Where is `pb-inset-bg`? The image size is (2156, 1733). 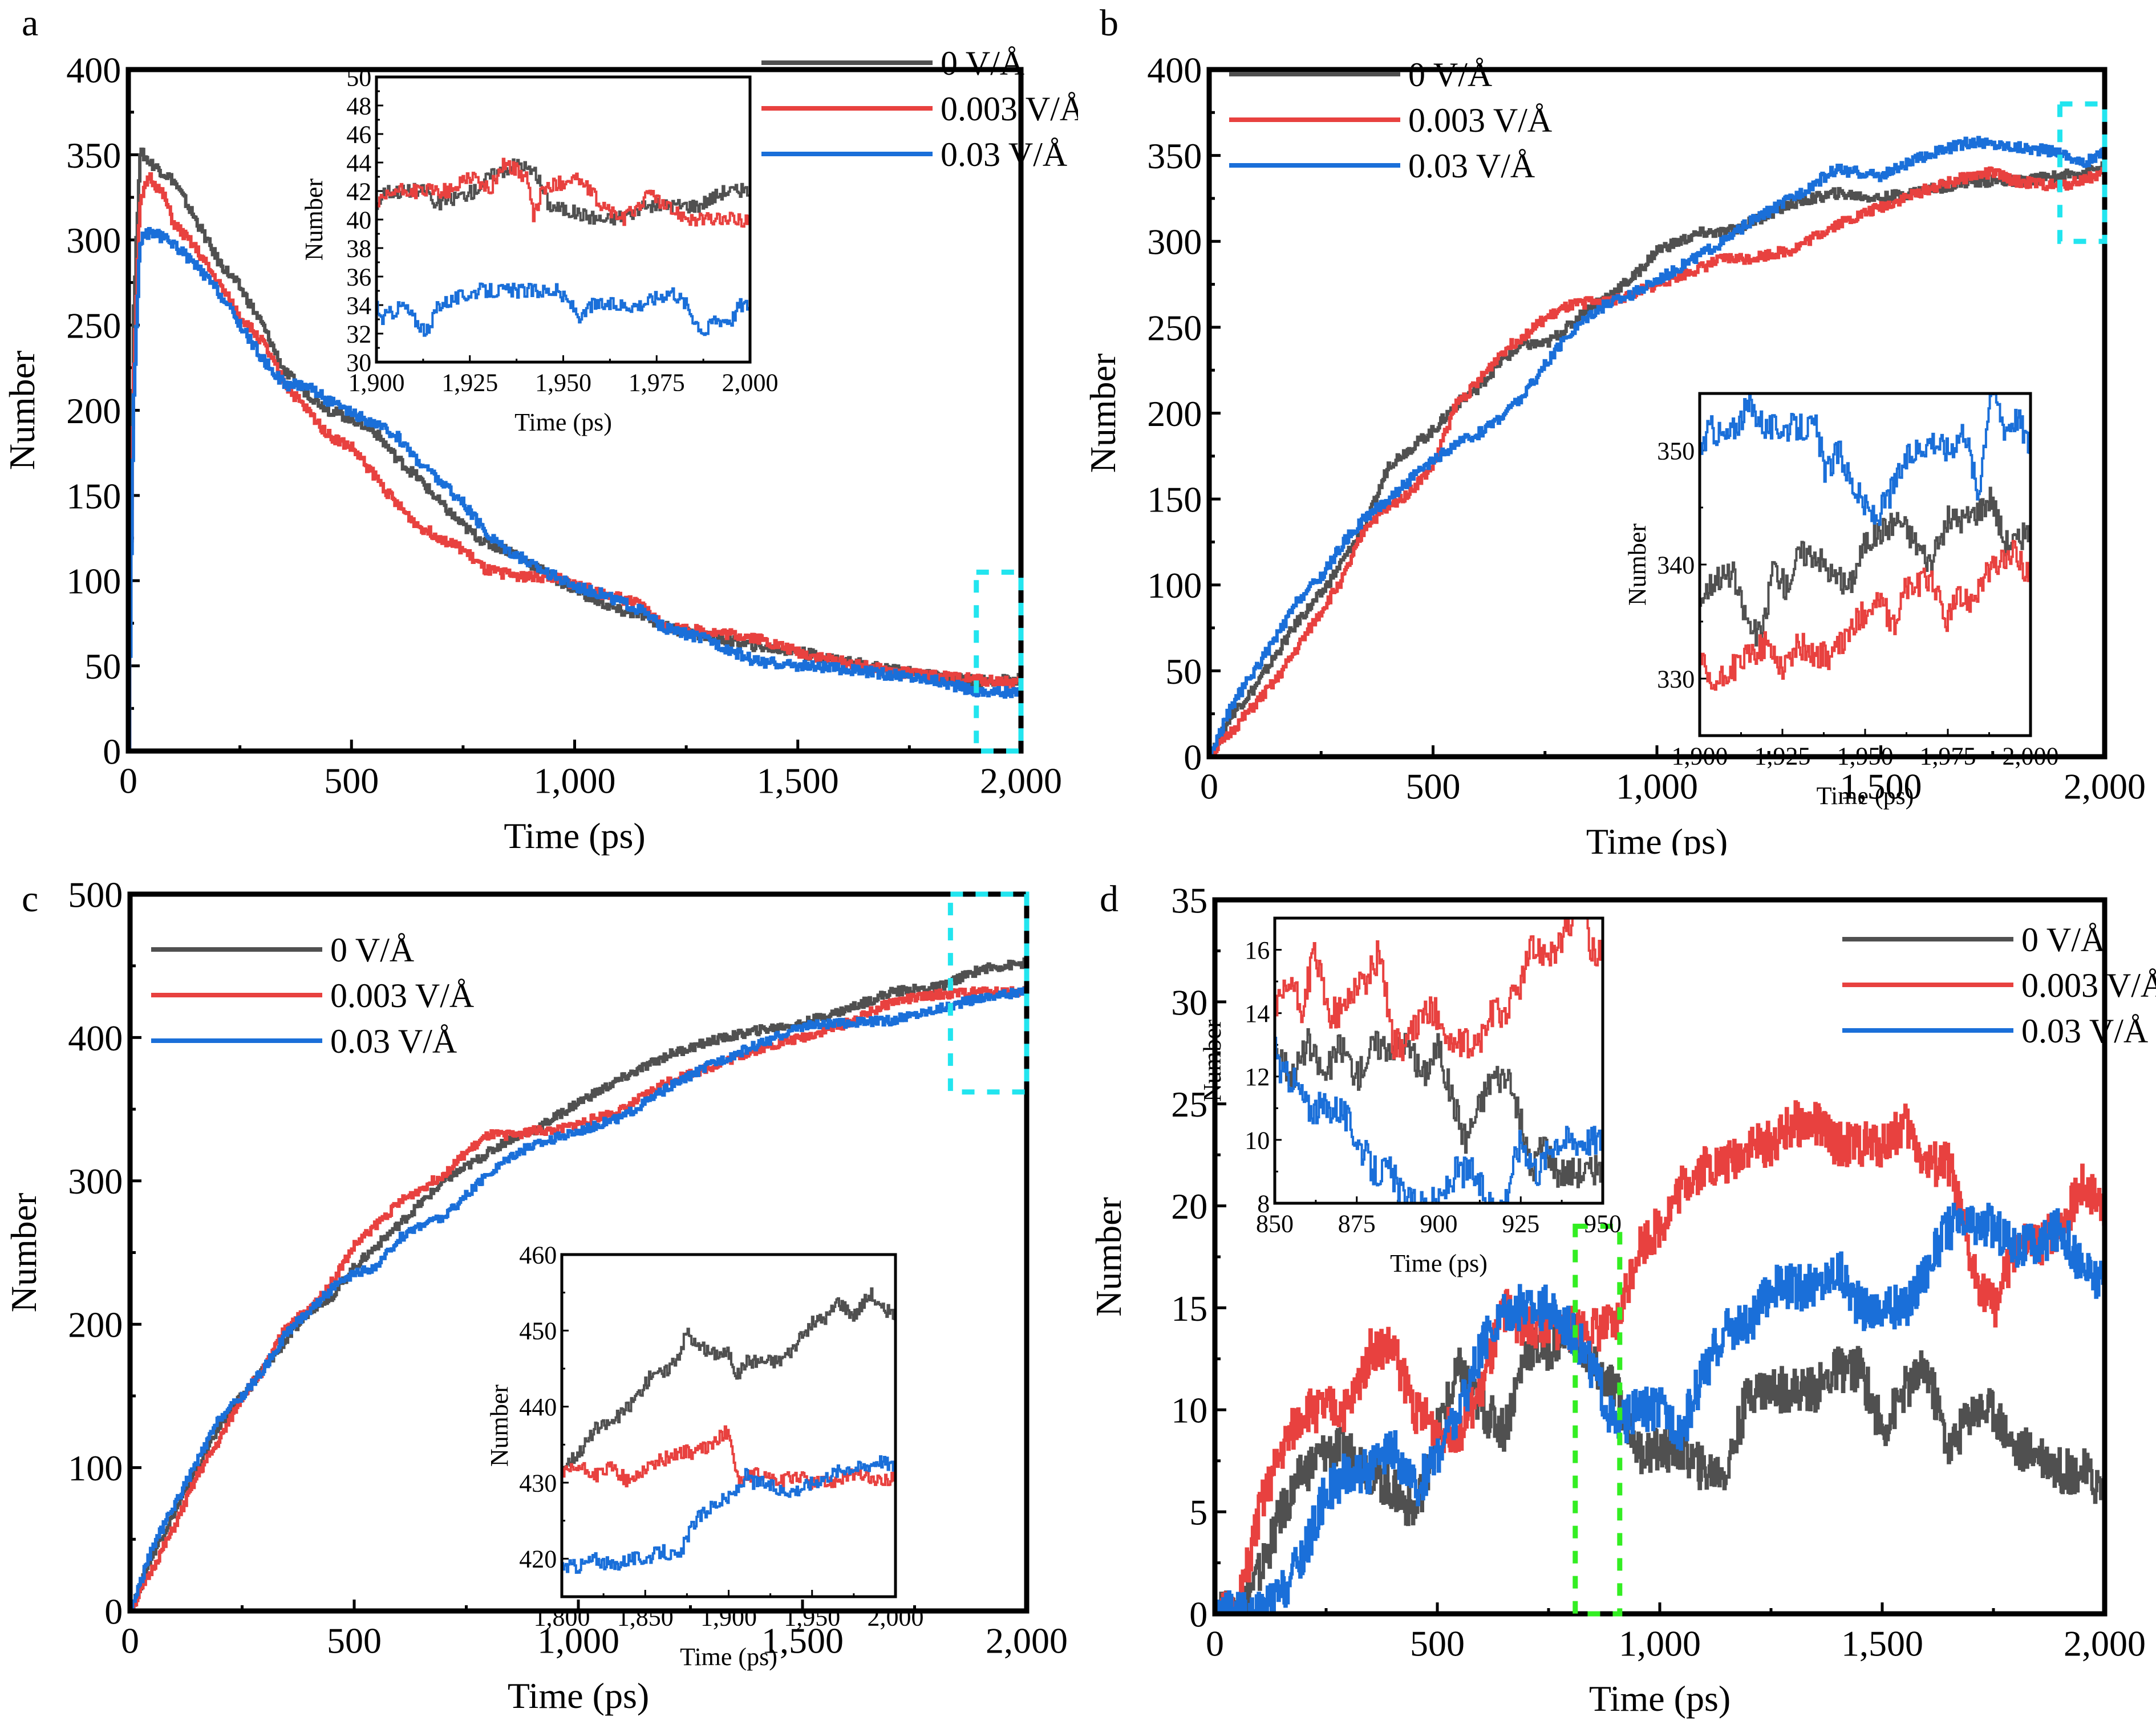 pb-inset-bg is located at coordinates (1865, 564).